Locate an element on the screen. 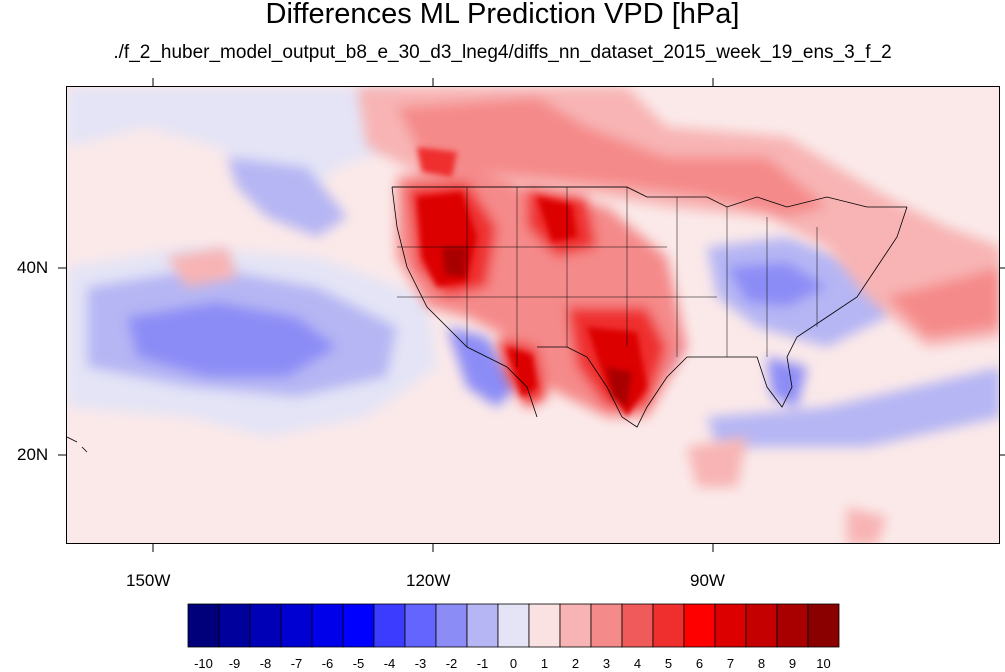 This screenshot has height=672, width=1005. colorbar-tick-label: 2 is located at coordinates (575, 663).